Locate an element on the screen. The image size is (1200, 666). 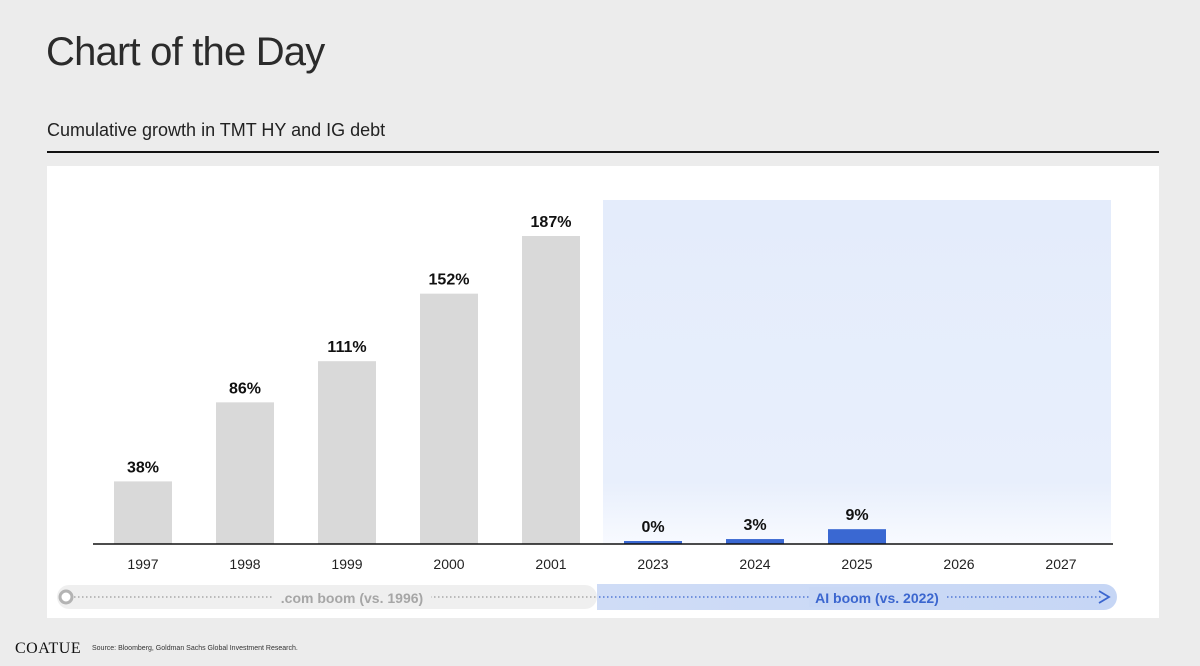
bar-1997 is located at coordinates (143, 512).